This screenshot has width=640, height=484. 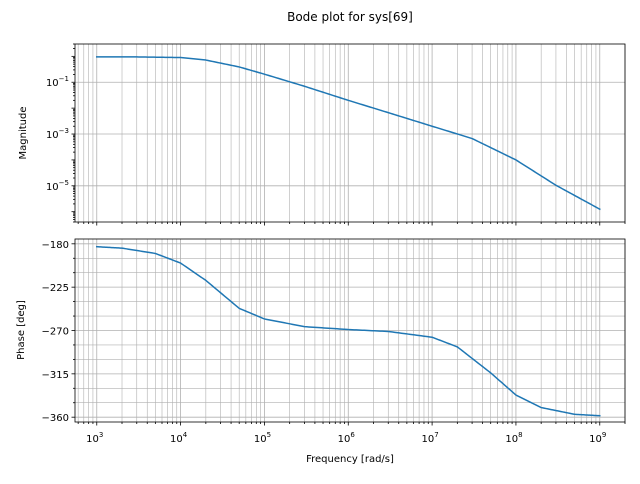 I want to click on phase-y-tick-label: −270, so click(x=55, y=332).